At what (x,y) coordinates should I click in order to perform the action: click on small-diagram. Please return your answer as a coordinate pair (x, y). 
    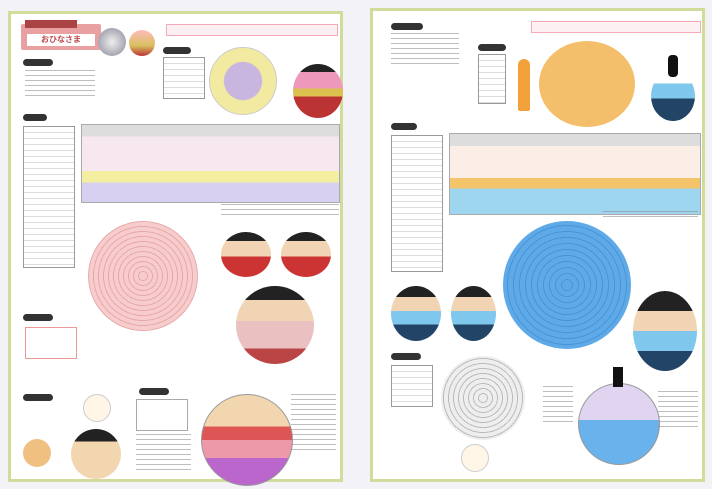
    Looking at the image, I should click on (51, 343).